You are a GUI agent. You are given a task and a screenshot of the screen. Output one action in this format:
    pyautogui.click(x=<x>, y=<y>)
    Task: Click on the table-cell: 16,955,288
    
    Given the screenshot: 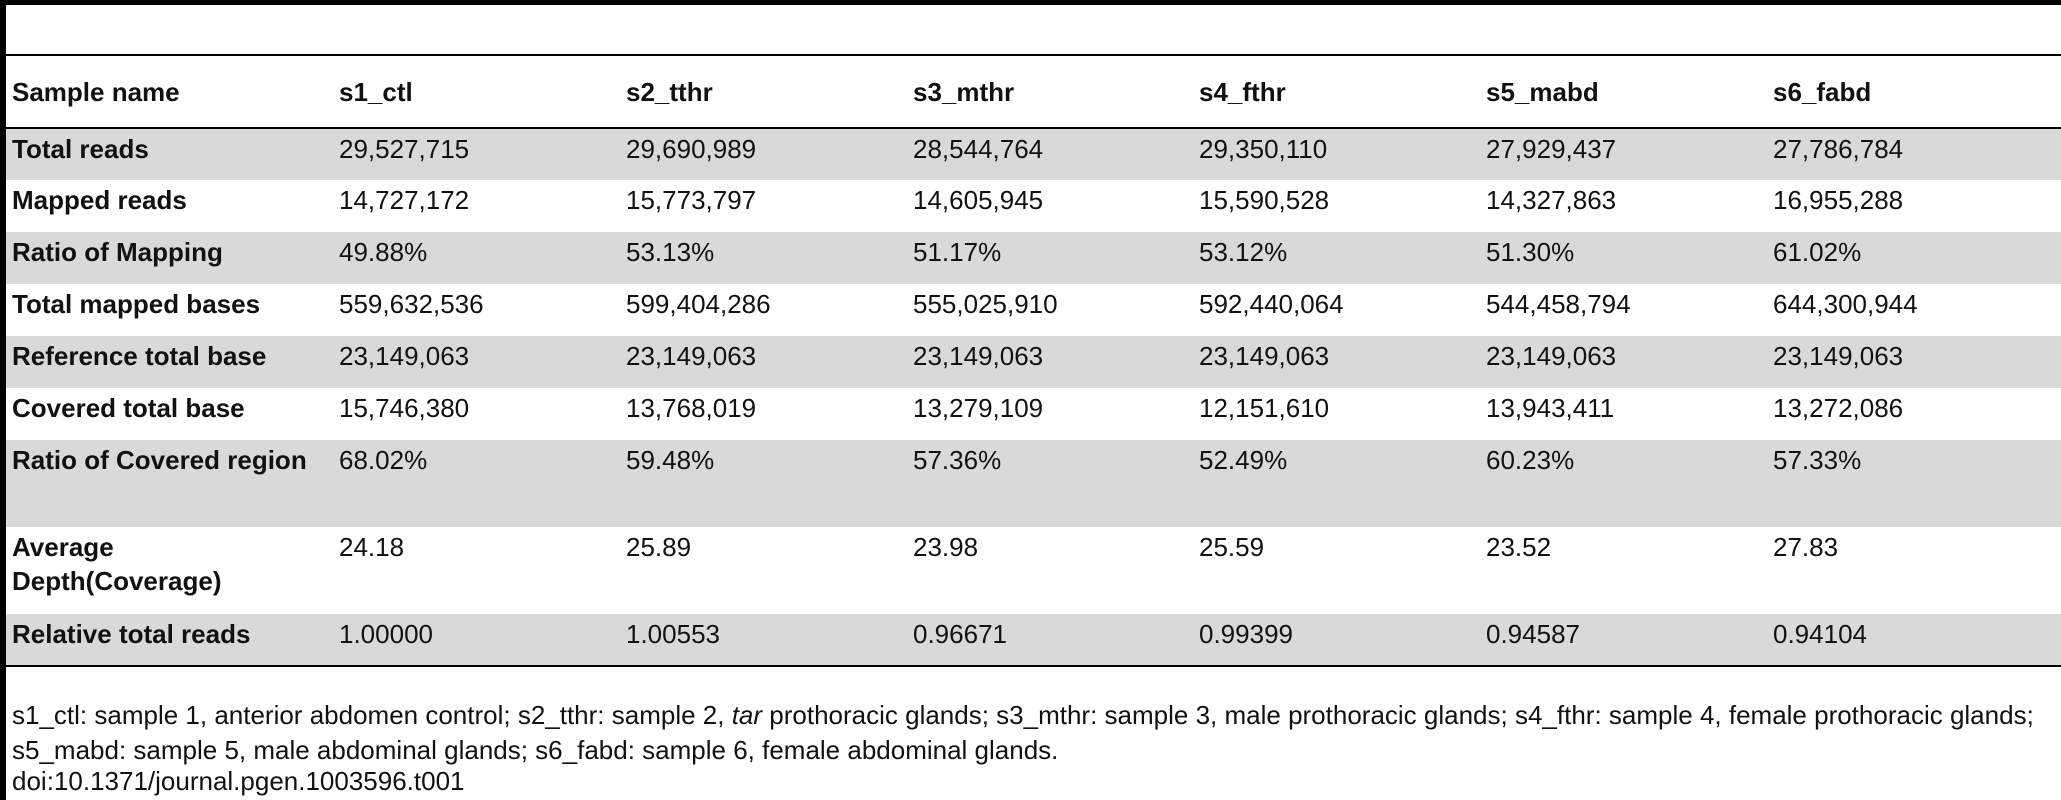 What is the action you would take?
    pyautogui.click(x=1838, y=200)
    